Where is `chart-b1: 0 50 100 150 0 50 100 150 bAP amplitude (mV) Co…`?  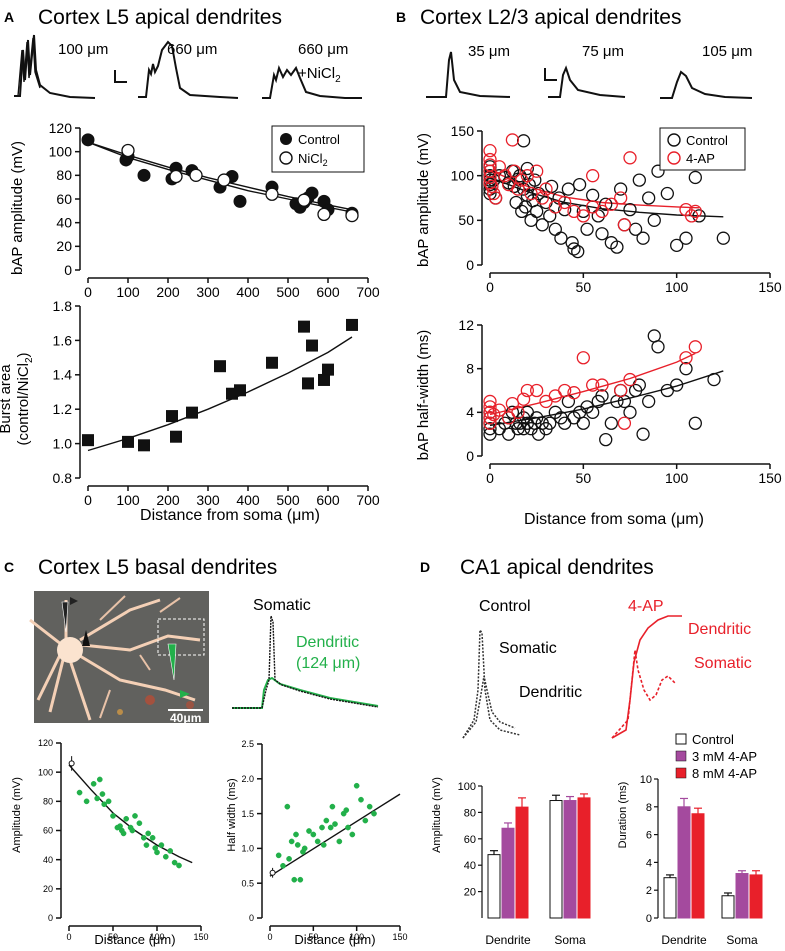
chart-b1: 0 50 100 150 0 50 100 150 bAP amplitude (mV) Co… is located at coordinates (598, 209).